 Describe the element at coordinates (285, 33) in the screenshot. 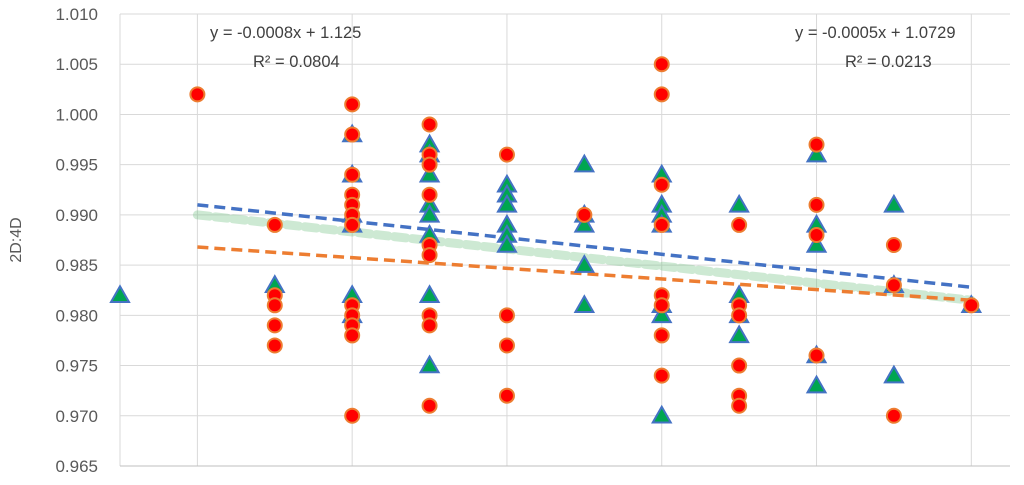

I see `trendline-1-equation: y = -0.0008x + 1.125` at that location.